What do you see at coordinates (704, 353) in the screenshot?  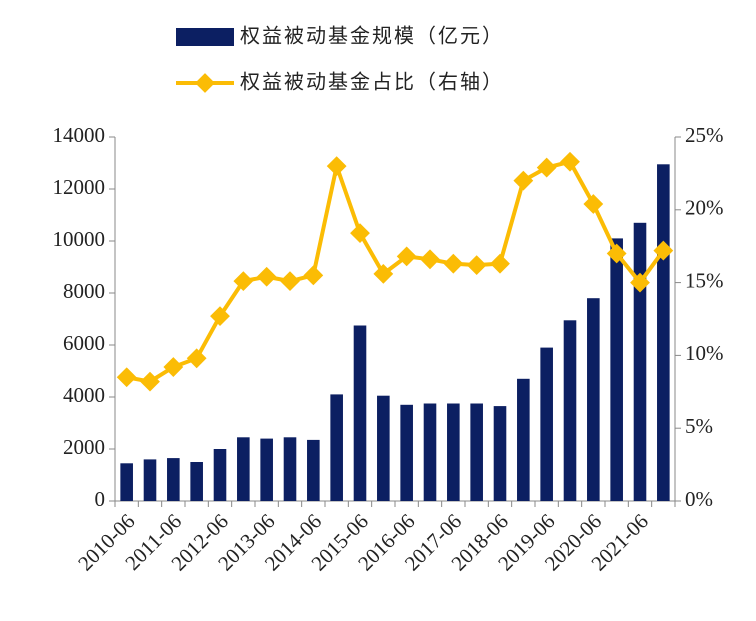 I see `y2-tick-label: 10%` at bounding box center [704, 353].